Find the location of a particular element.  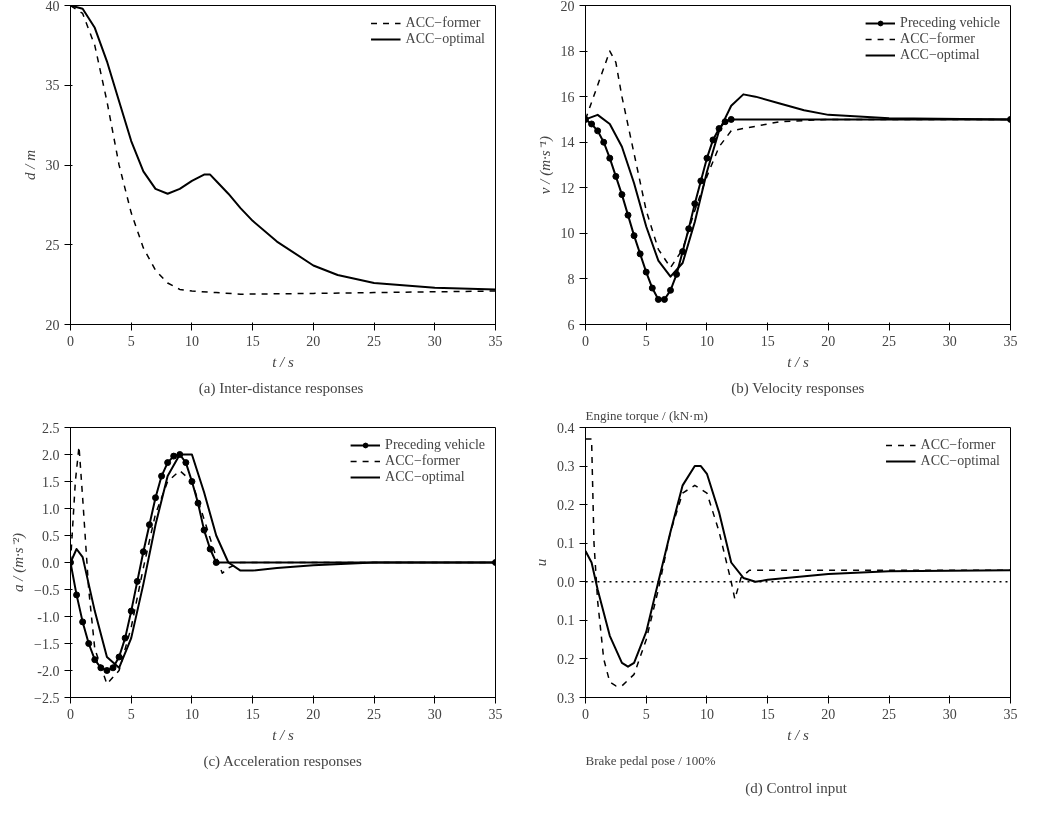

y-tick-label: 10 is located at coordinates (567, 234).